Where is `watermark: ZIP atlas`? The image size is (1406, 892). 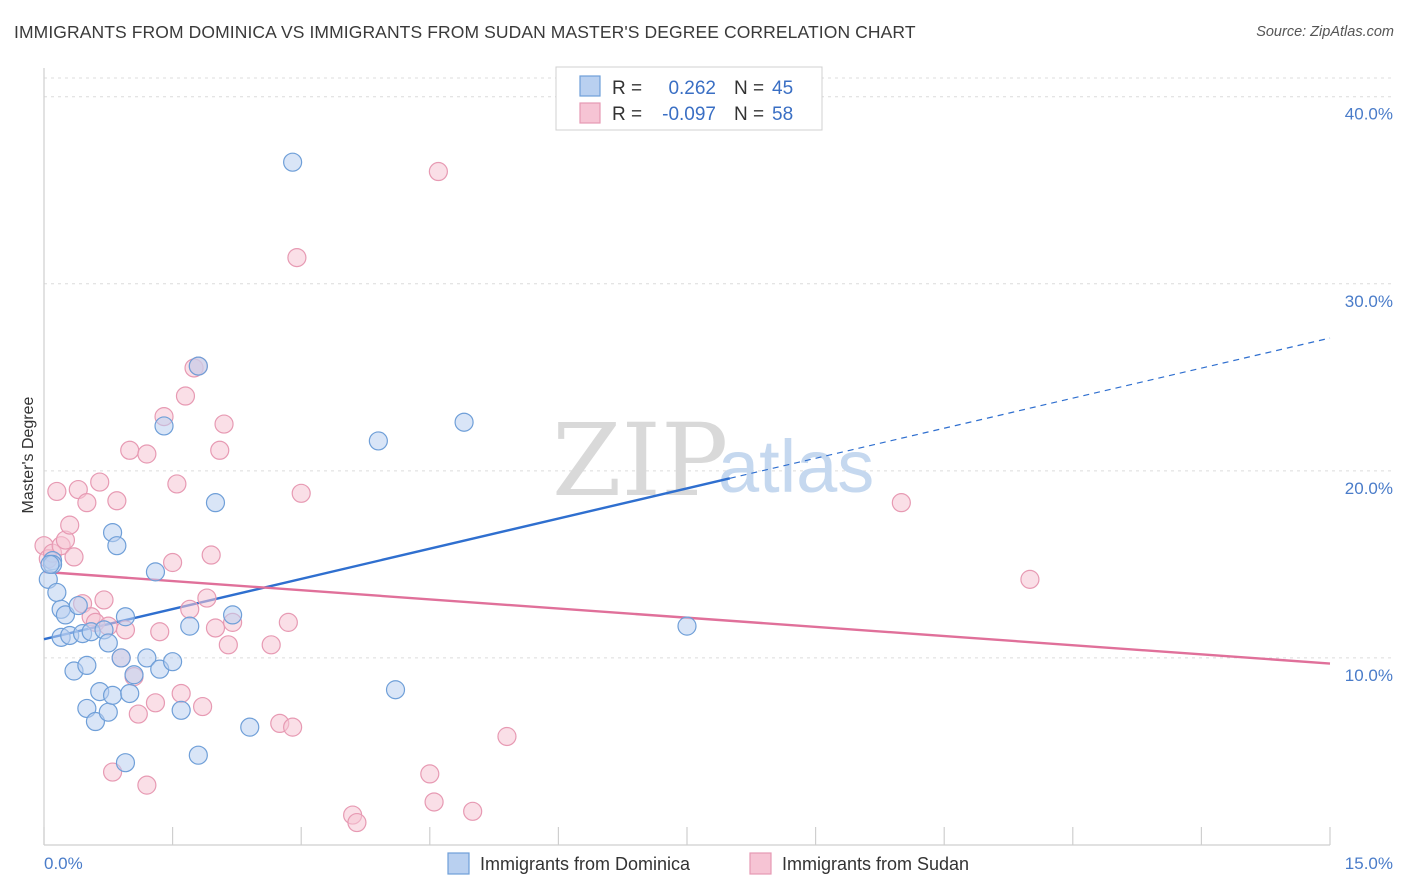 watermark: ZIP atlas is located at coordinates (713, 460).